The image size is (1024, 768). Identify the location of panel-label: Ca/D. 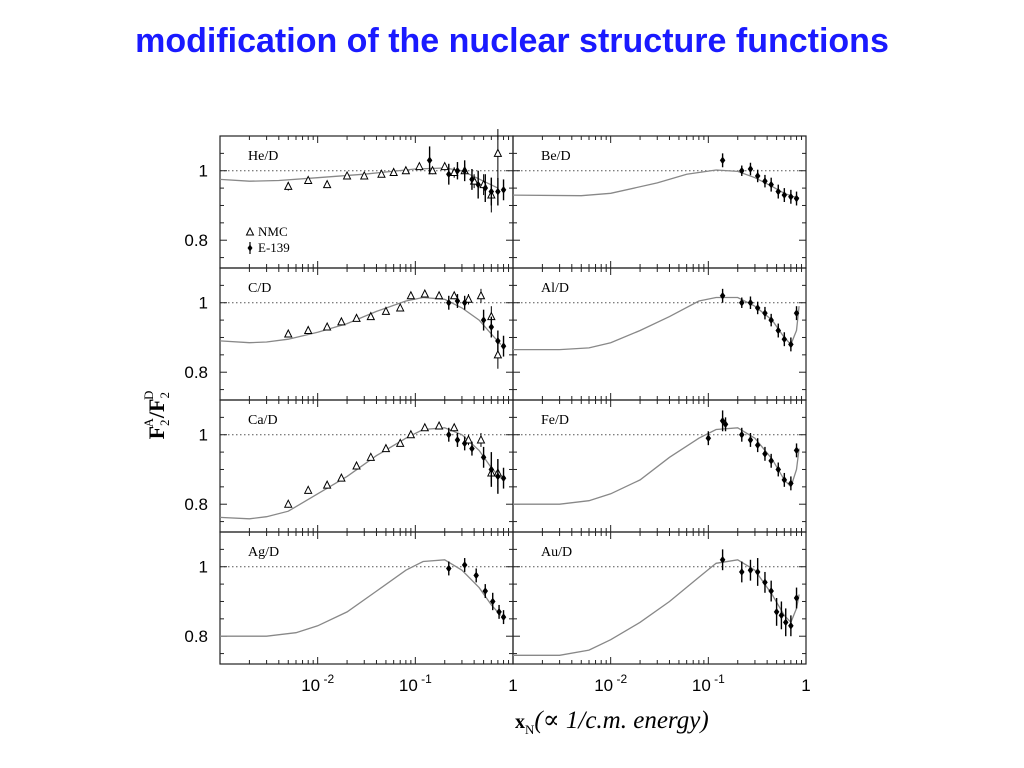
(263, 420).